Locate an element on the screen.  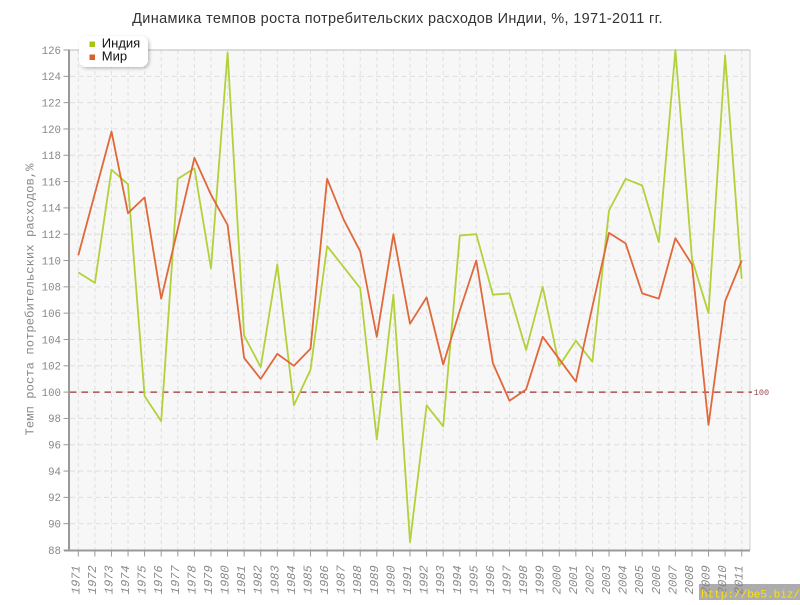
svg-text: 102 is located at coordinates (51, 368).